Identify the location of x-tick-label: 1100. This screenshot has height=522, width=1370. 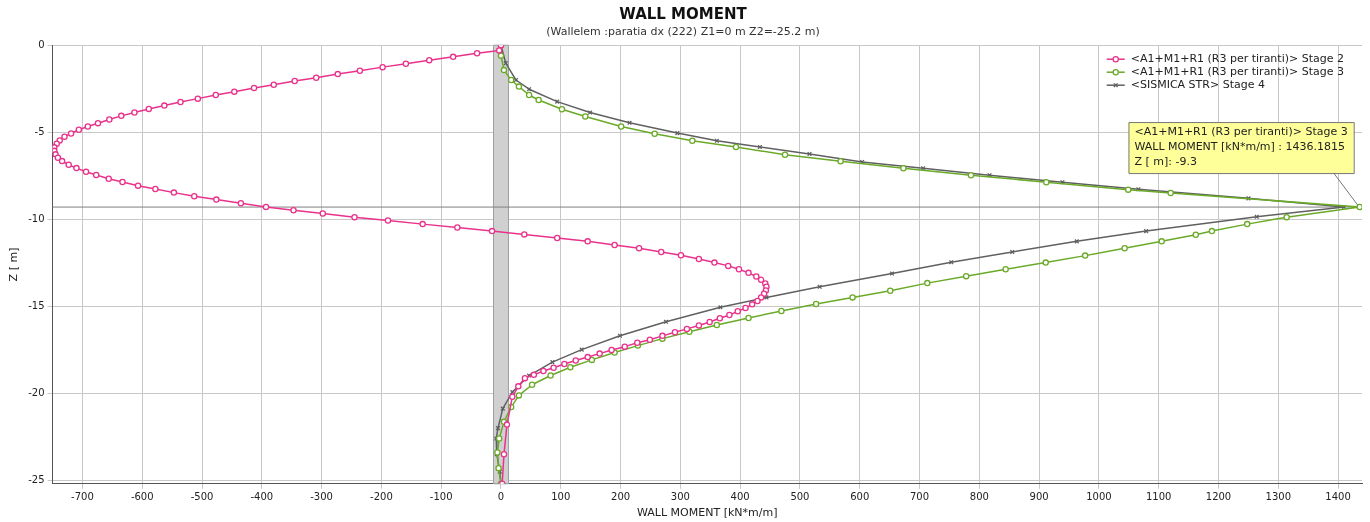
(1158, 497).